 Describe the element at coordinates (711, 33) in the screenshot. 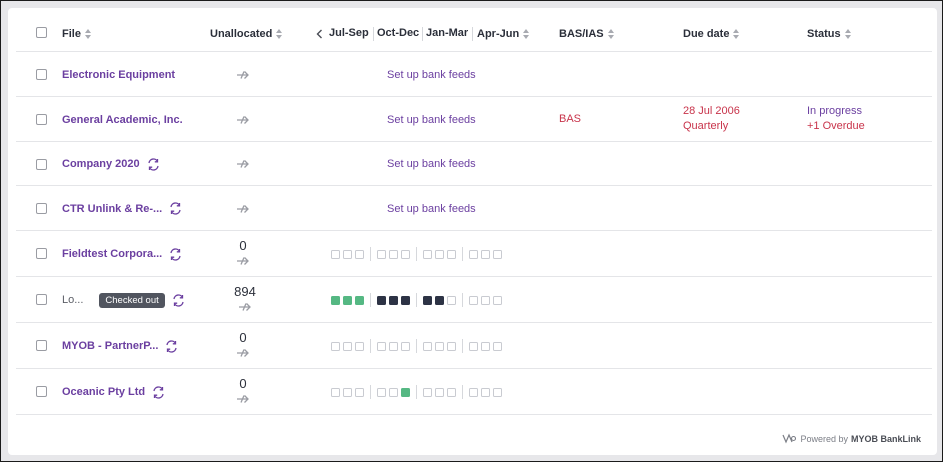

I see `column-header-due-date: Due date` at that location.